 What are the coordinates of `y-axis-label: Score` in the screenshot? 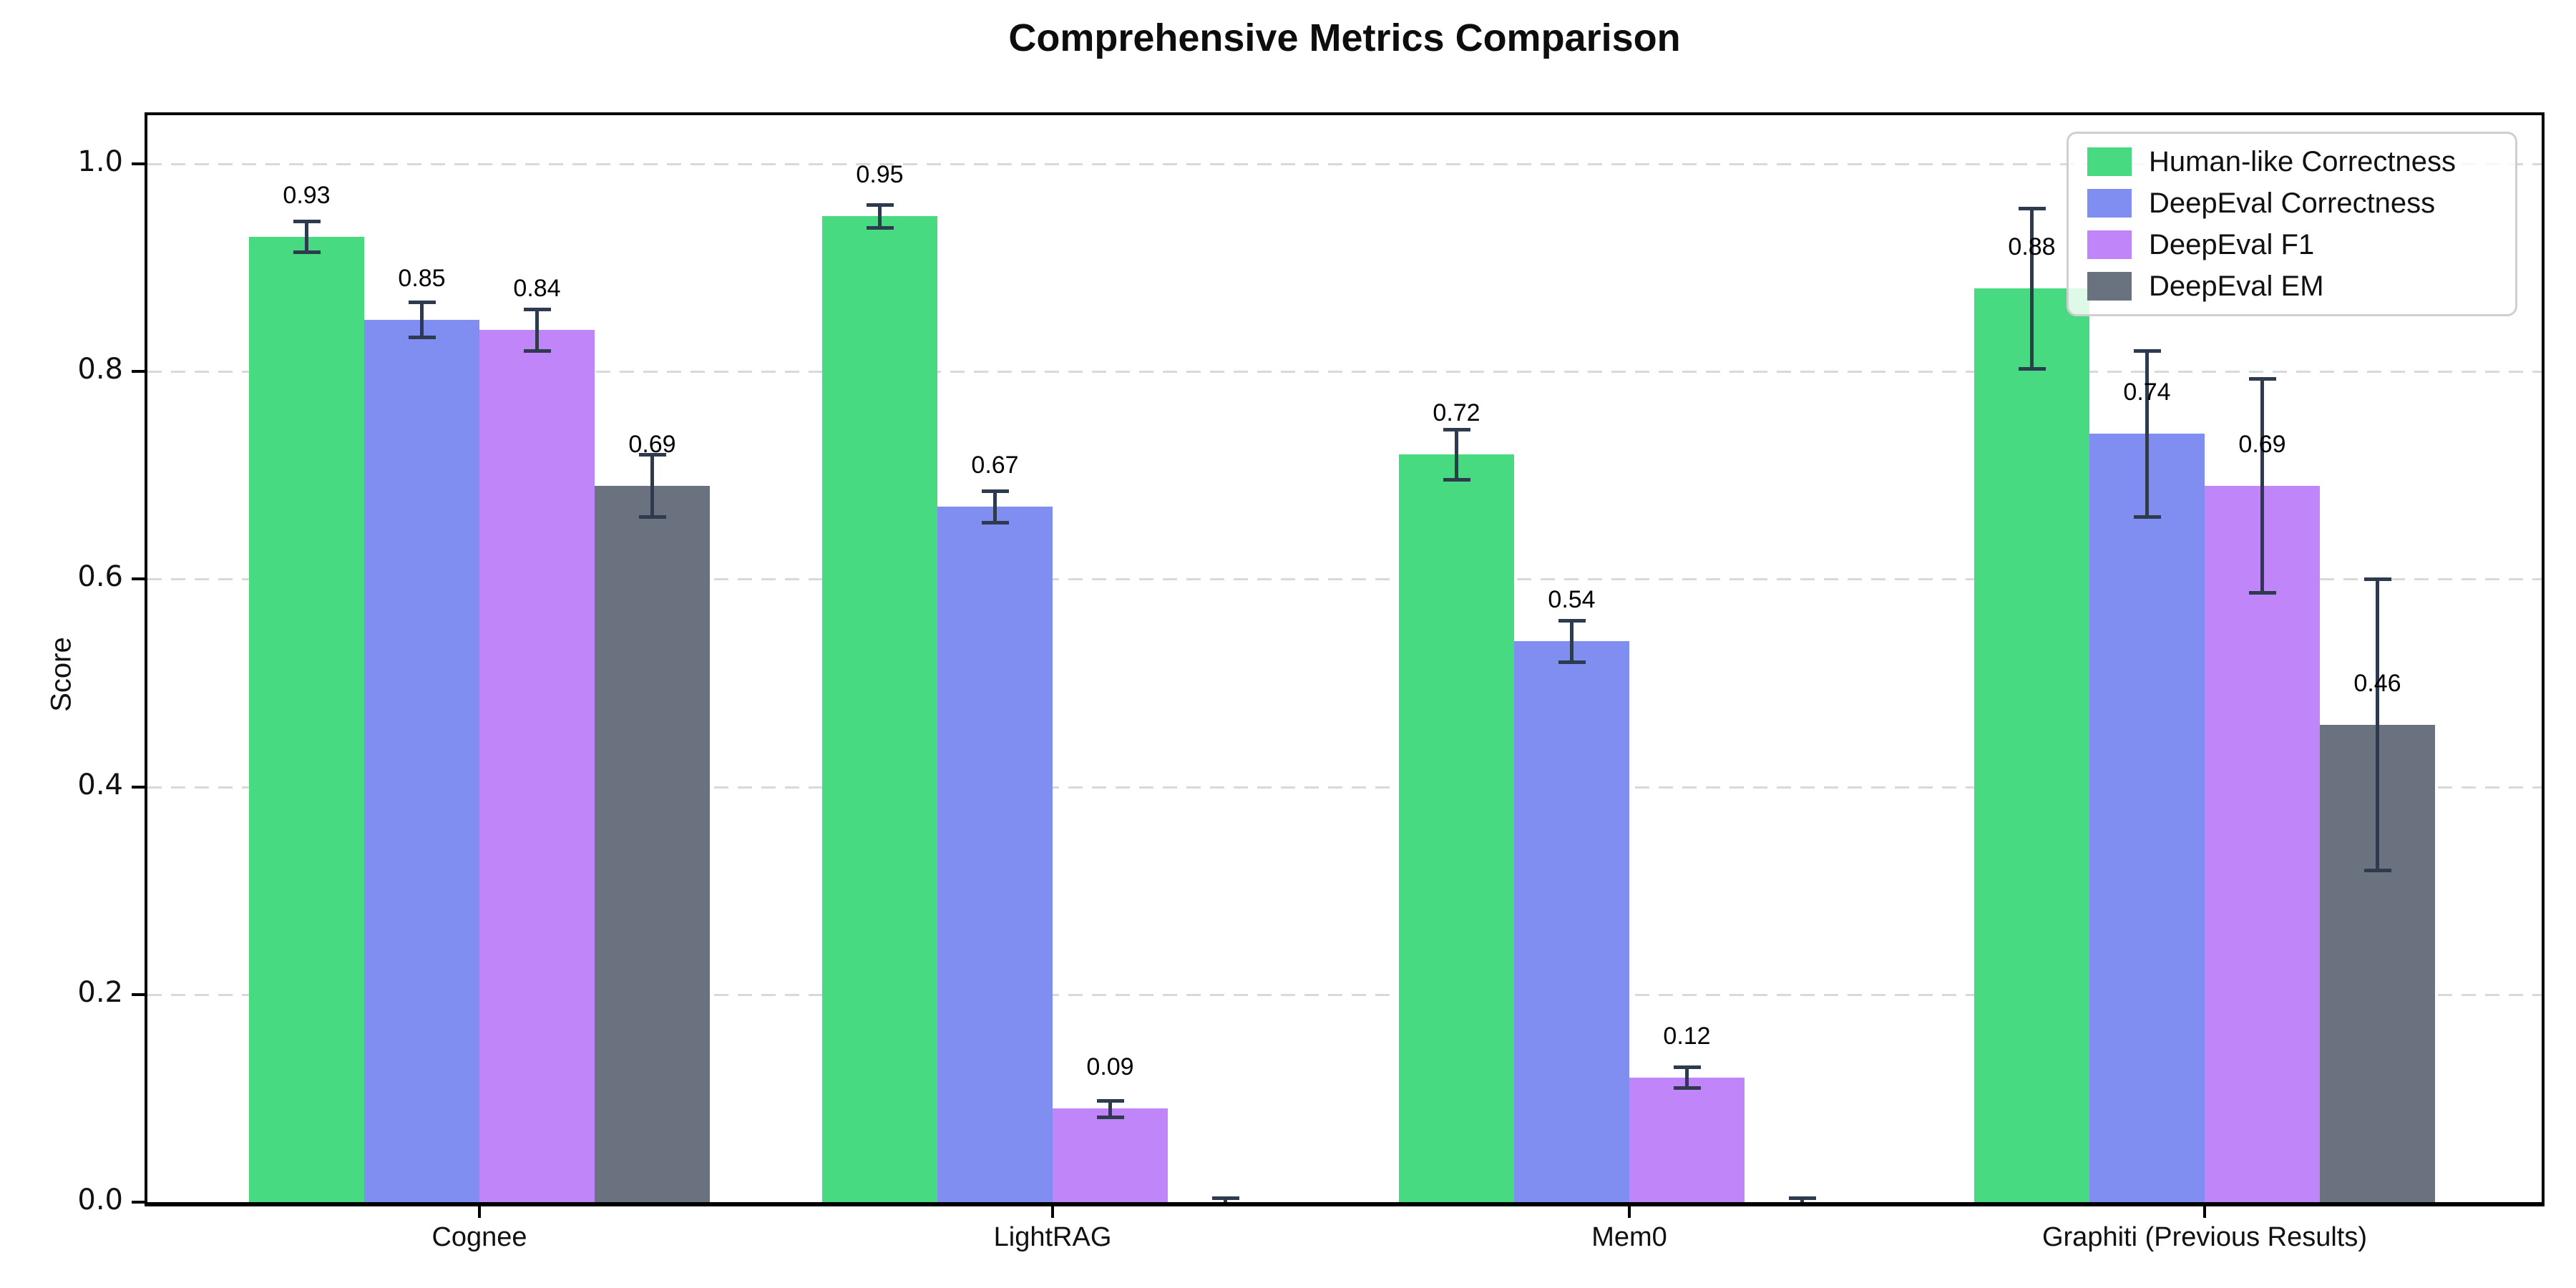 It's located at (61, 674).